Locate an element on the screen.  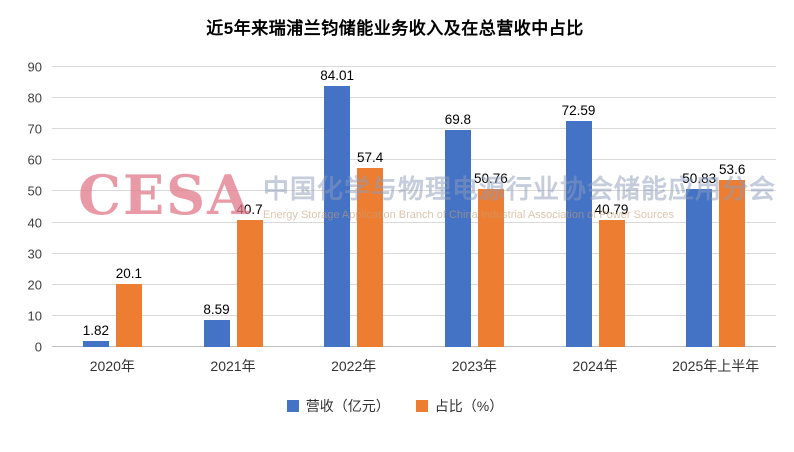
bar-wrap: 50.83 is located at coordinates (699, 207).